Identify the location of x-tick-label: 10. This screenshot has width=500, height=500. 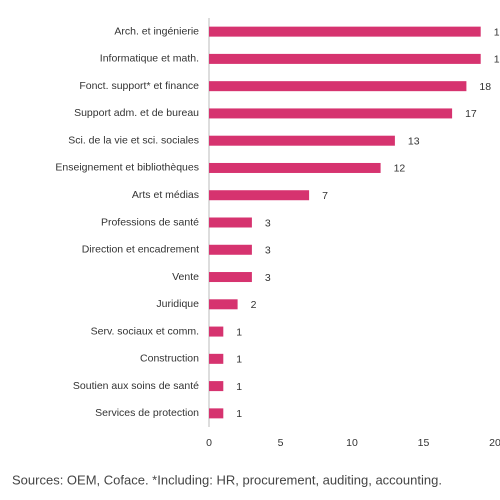
(352, 443).